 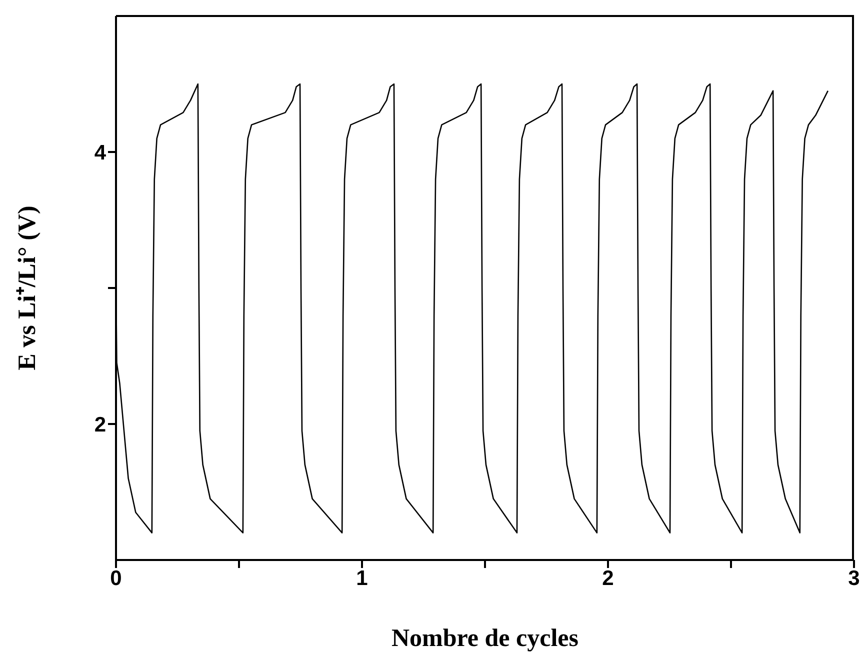 I want to click on x-tick-label: 2, so click(x=608, y=578).